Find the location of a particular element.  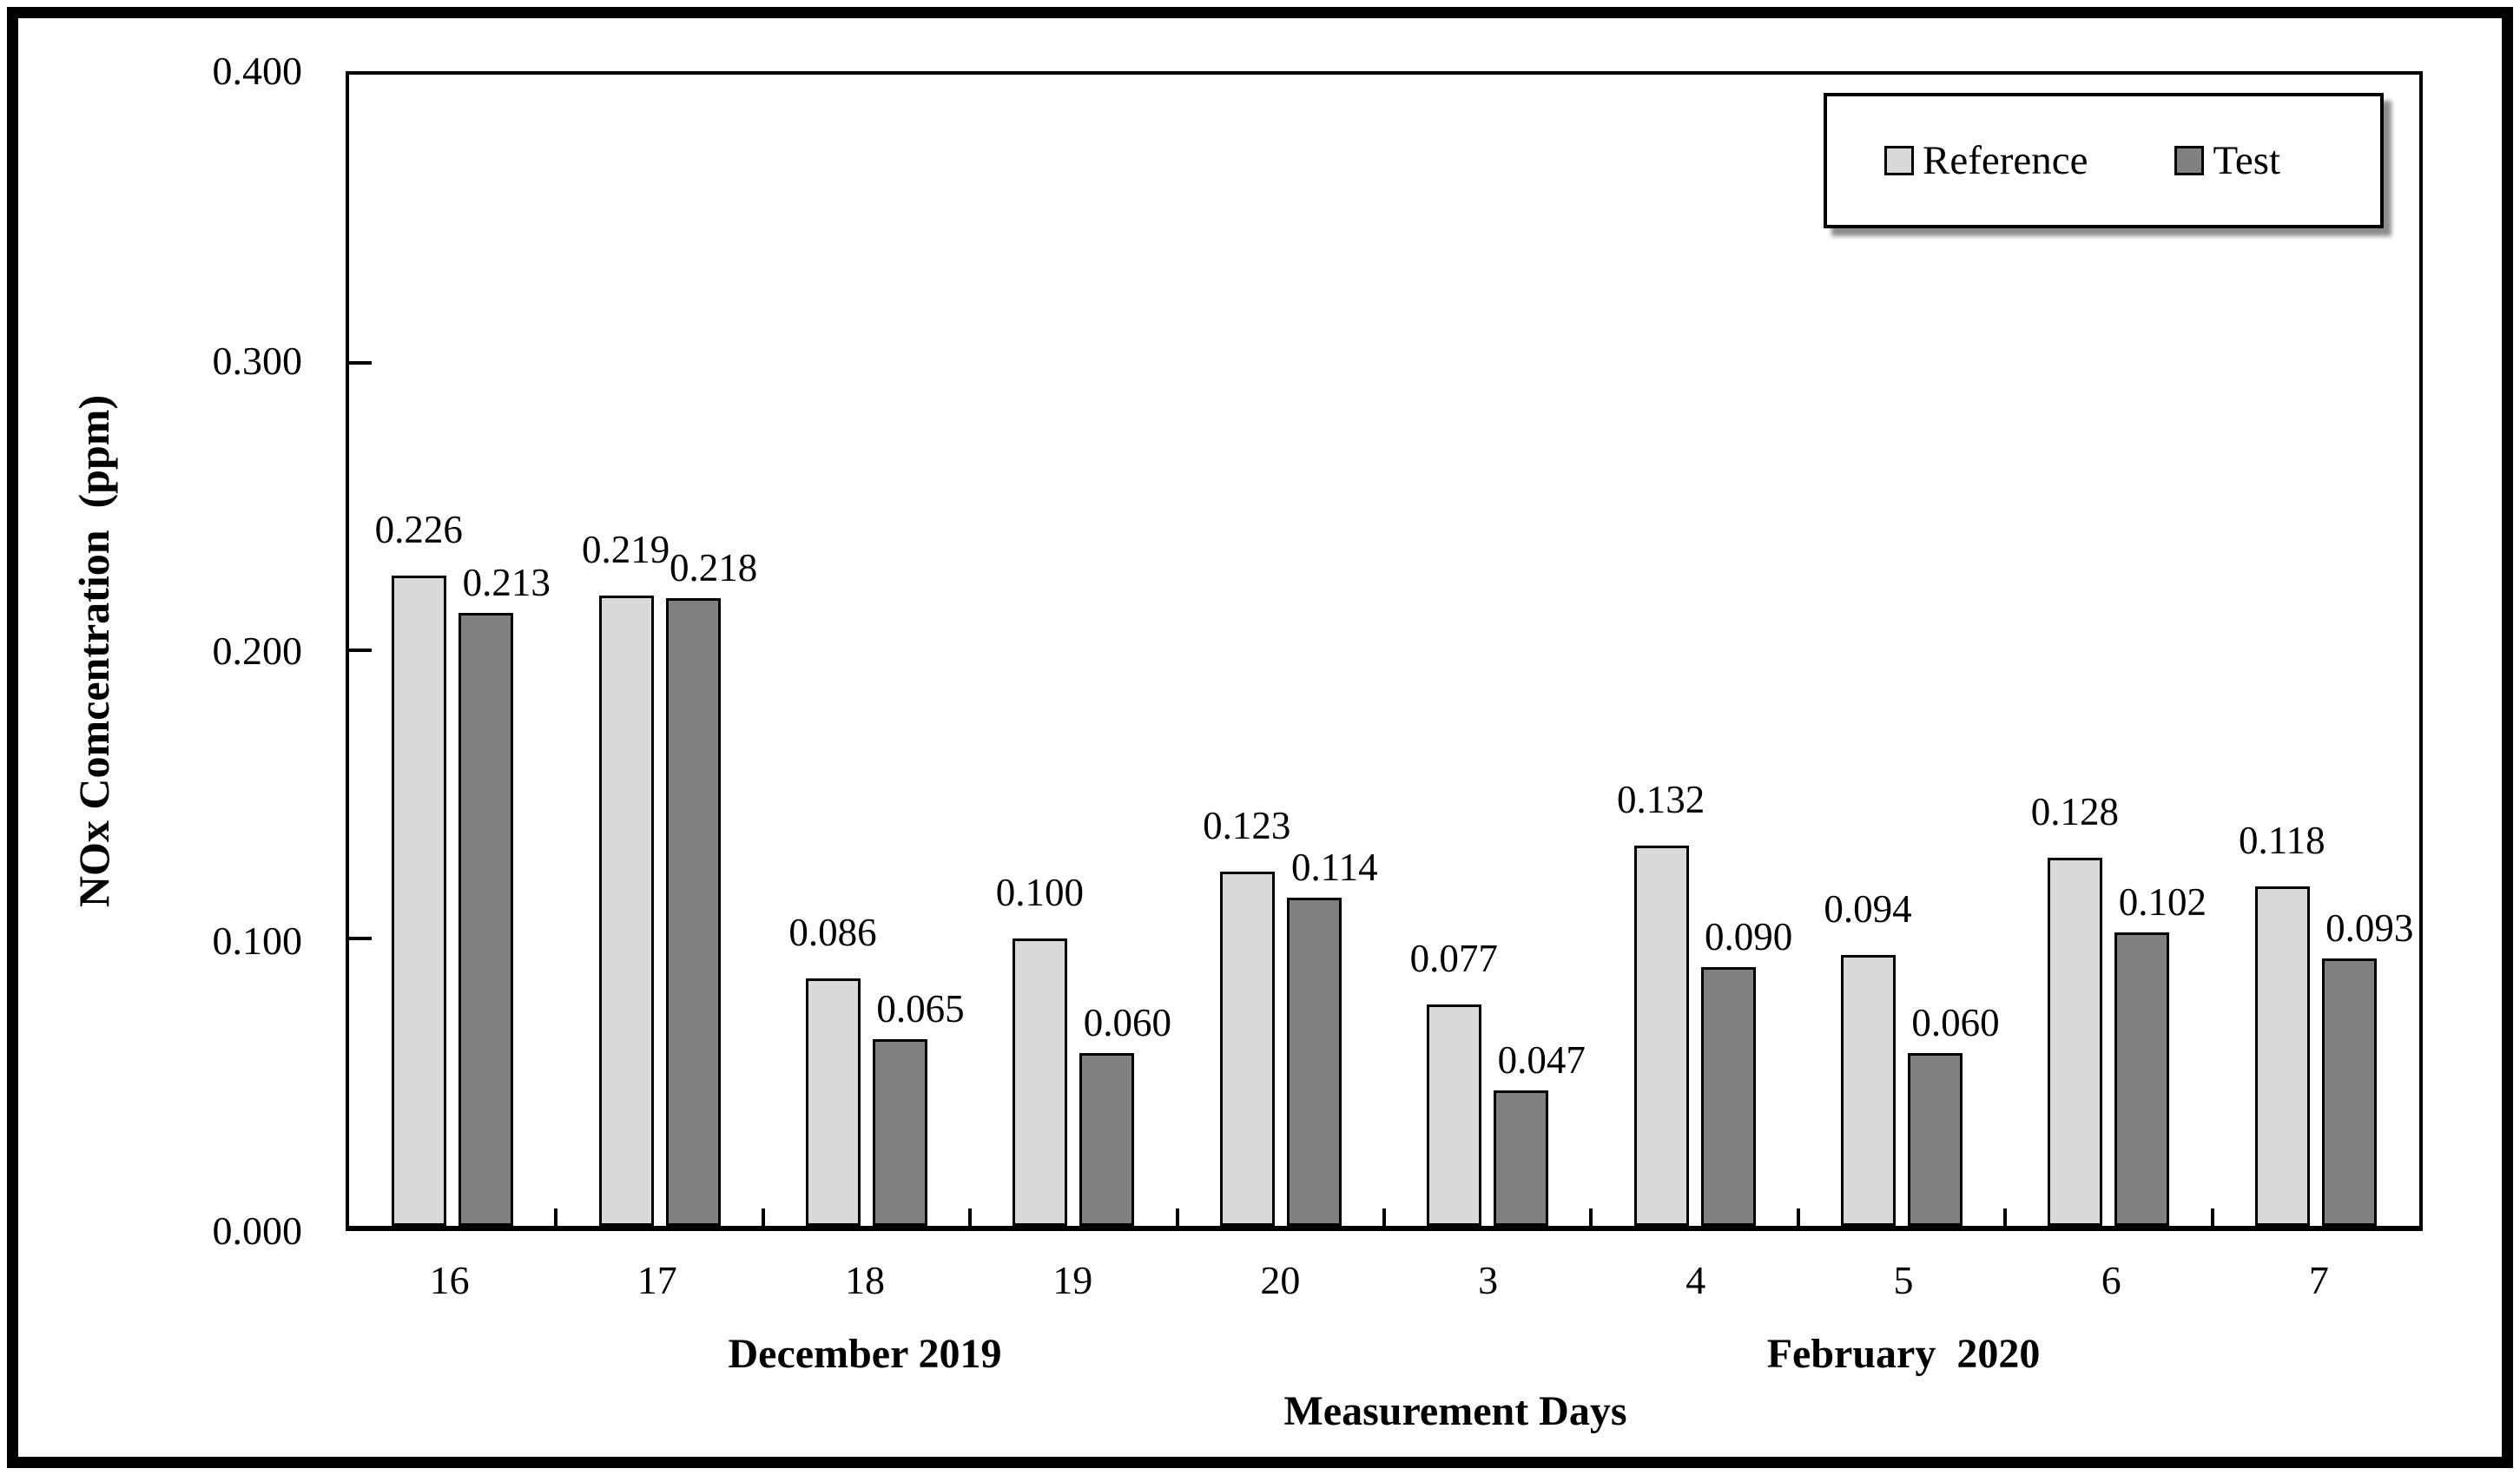

data-label-reference-5: 0.094 is located at coordinates (1868, 909).